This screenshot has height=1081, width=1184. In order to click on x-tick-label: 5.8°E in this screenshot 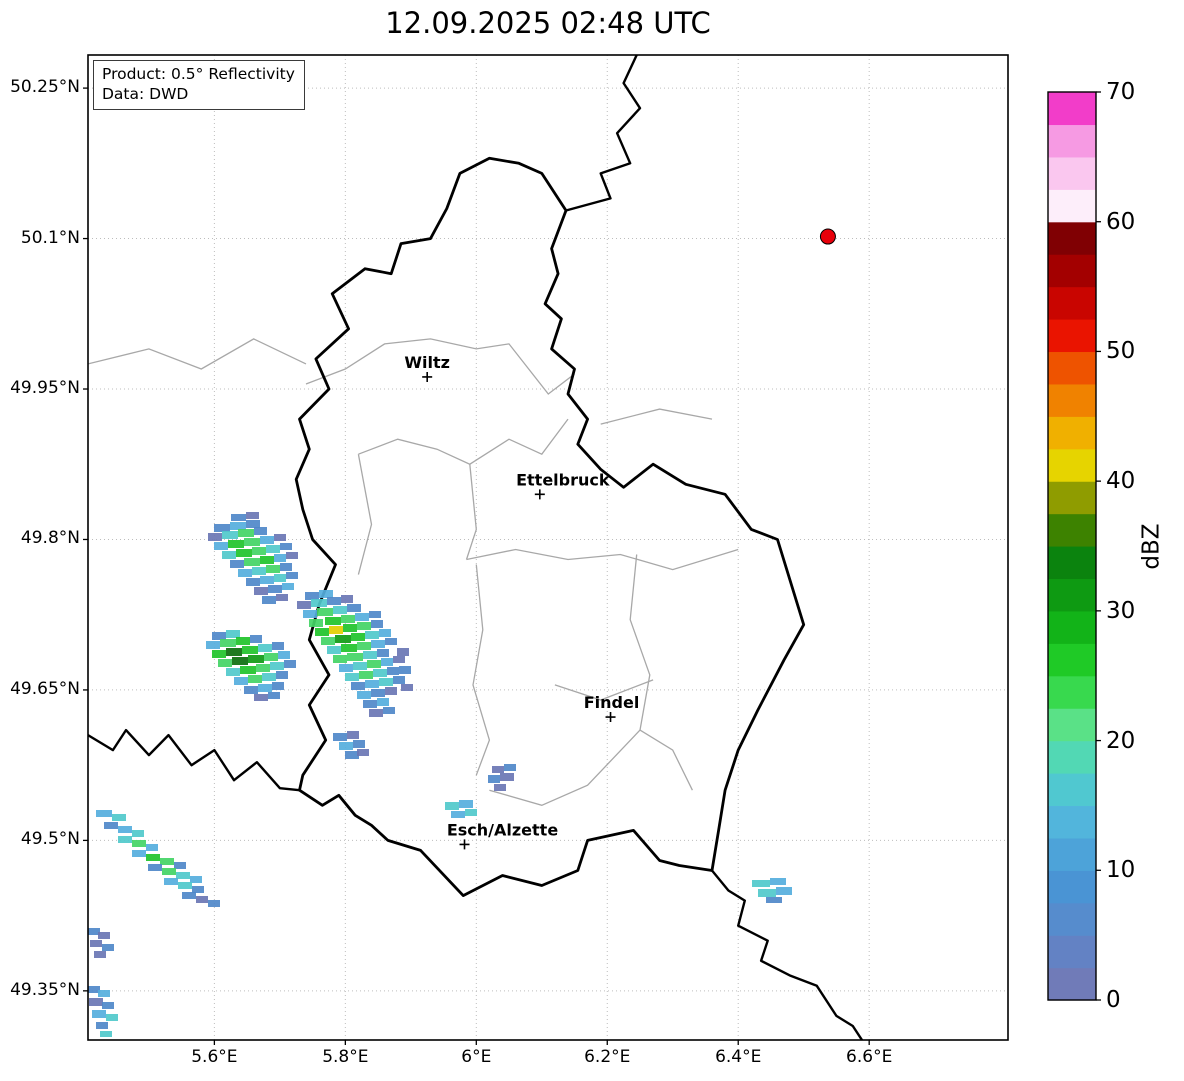, I will do `click(345, 1057)`.